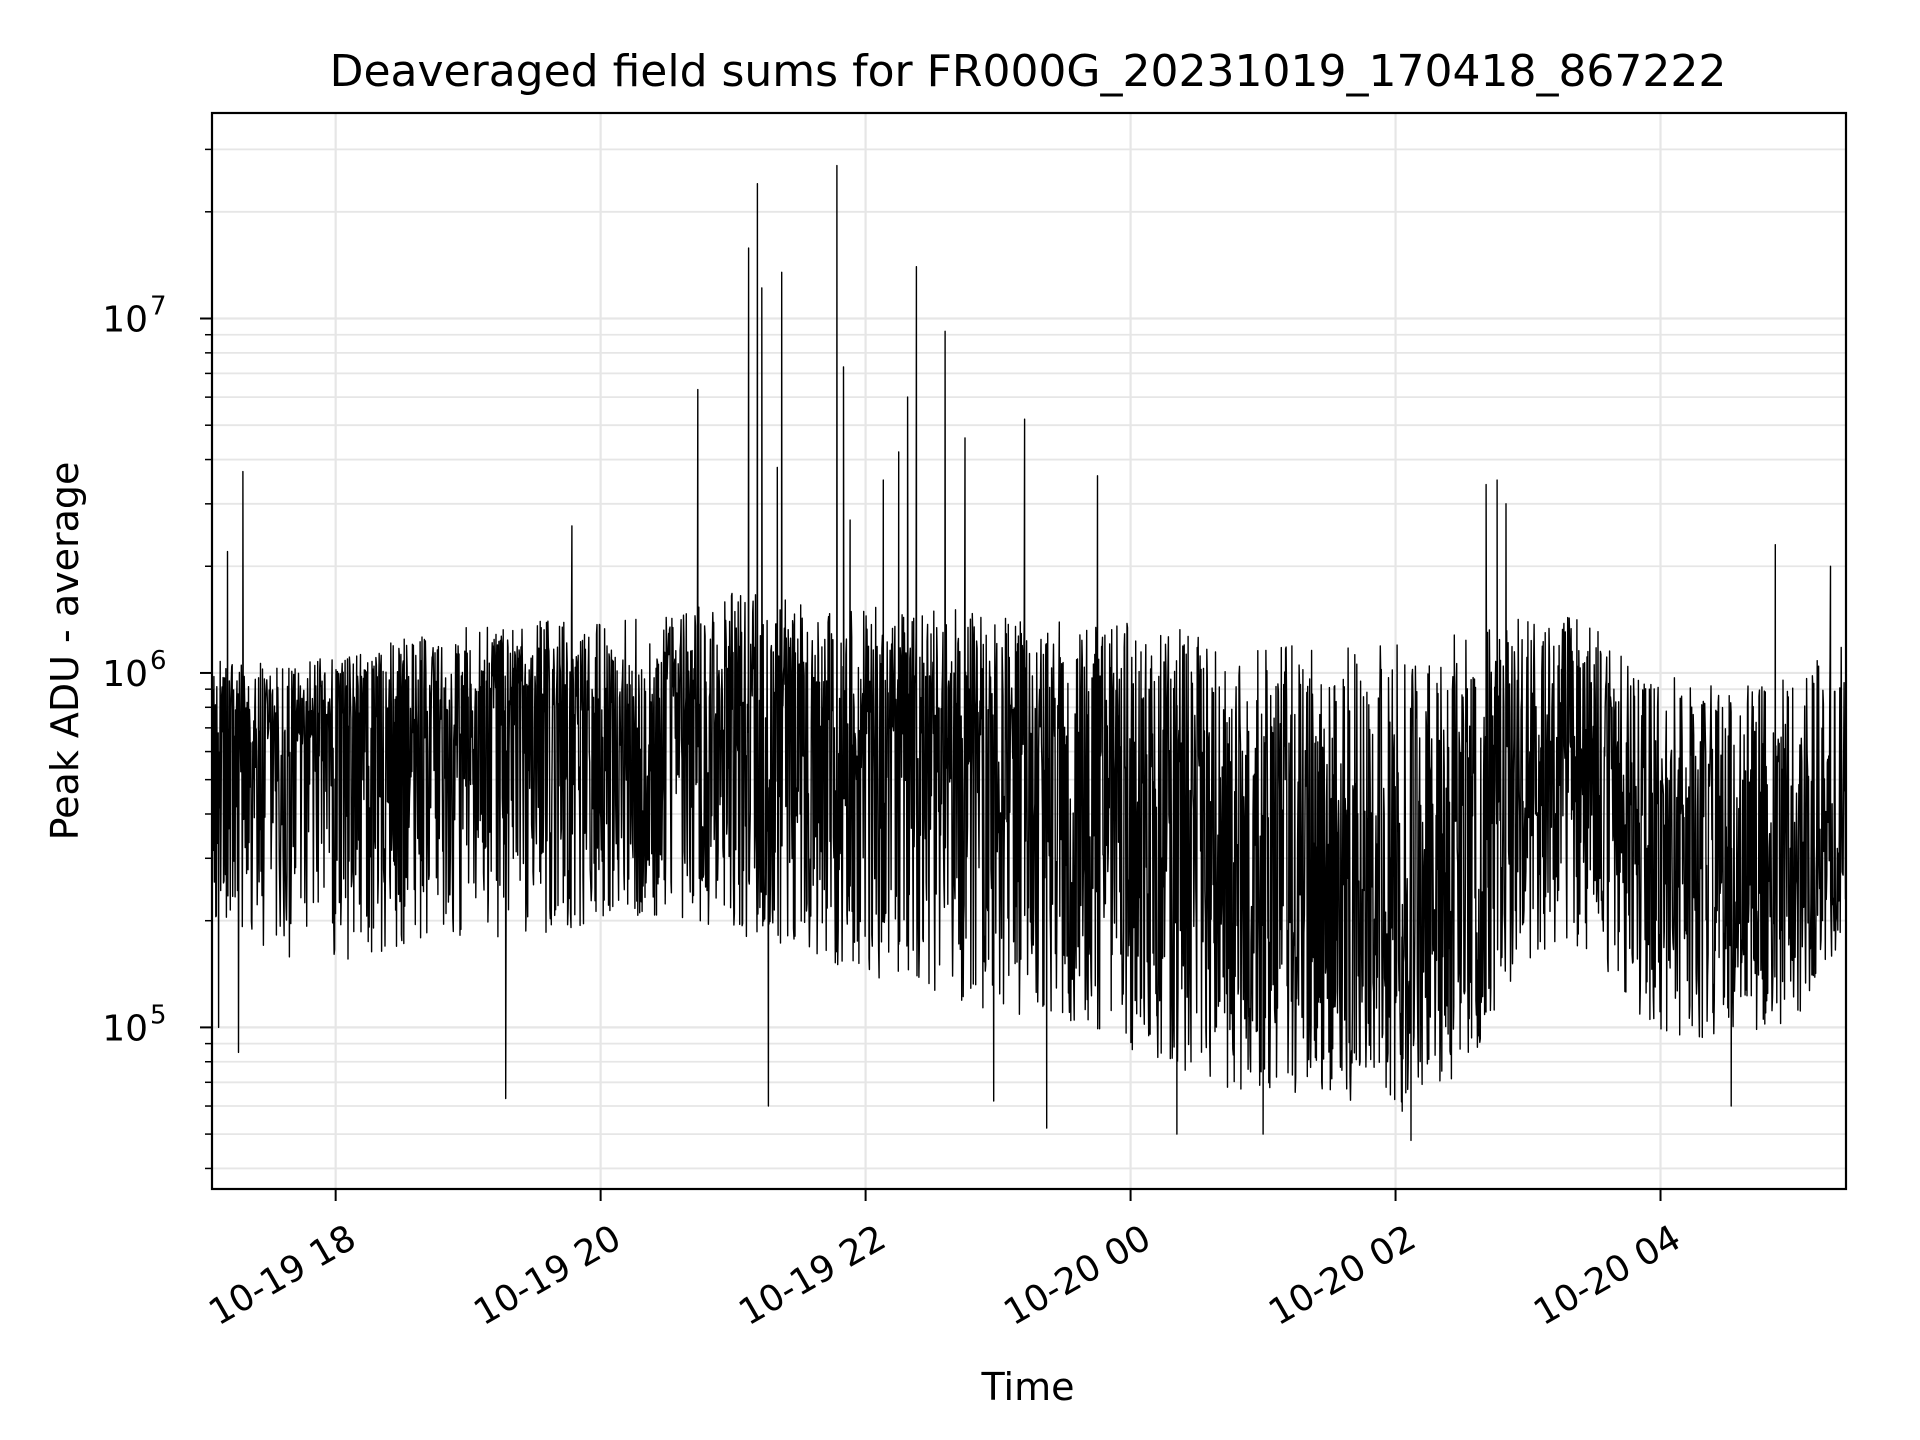  I want to click on y-tick-exponent: 7, so click(158, 307).